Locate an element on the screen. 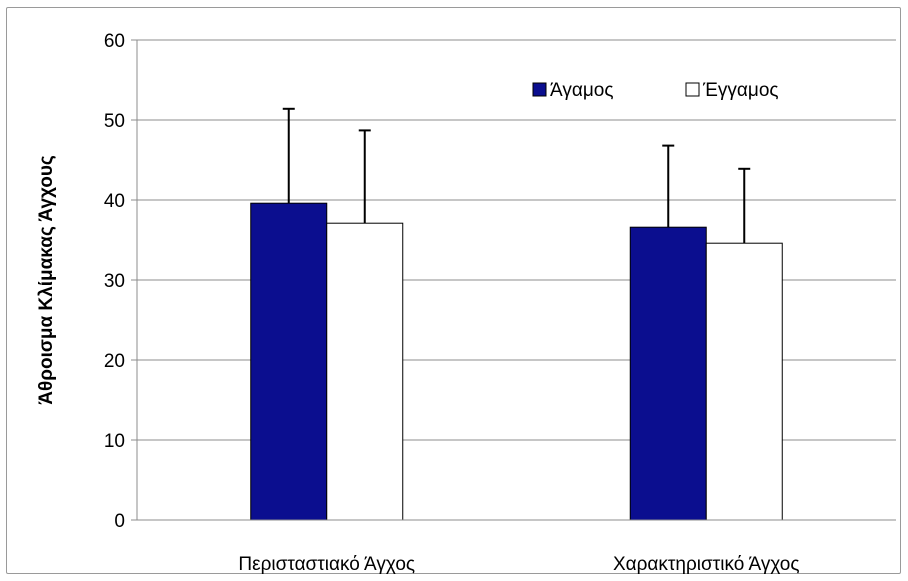  y-axis-title: Άθροισμα Κλίμακας Άγχους is located at coordinates (46, 280).